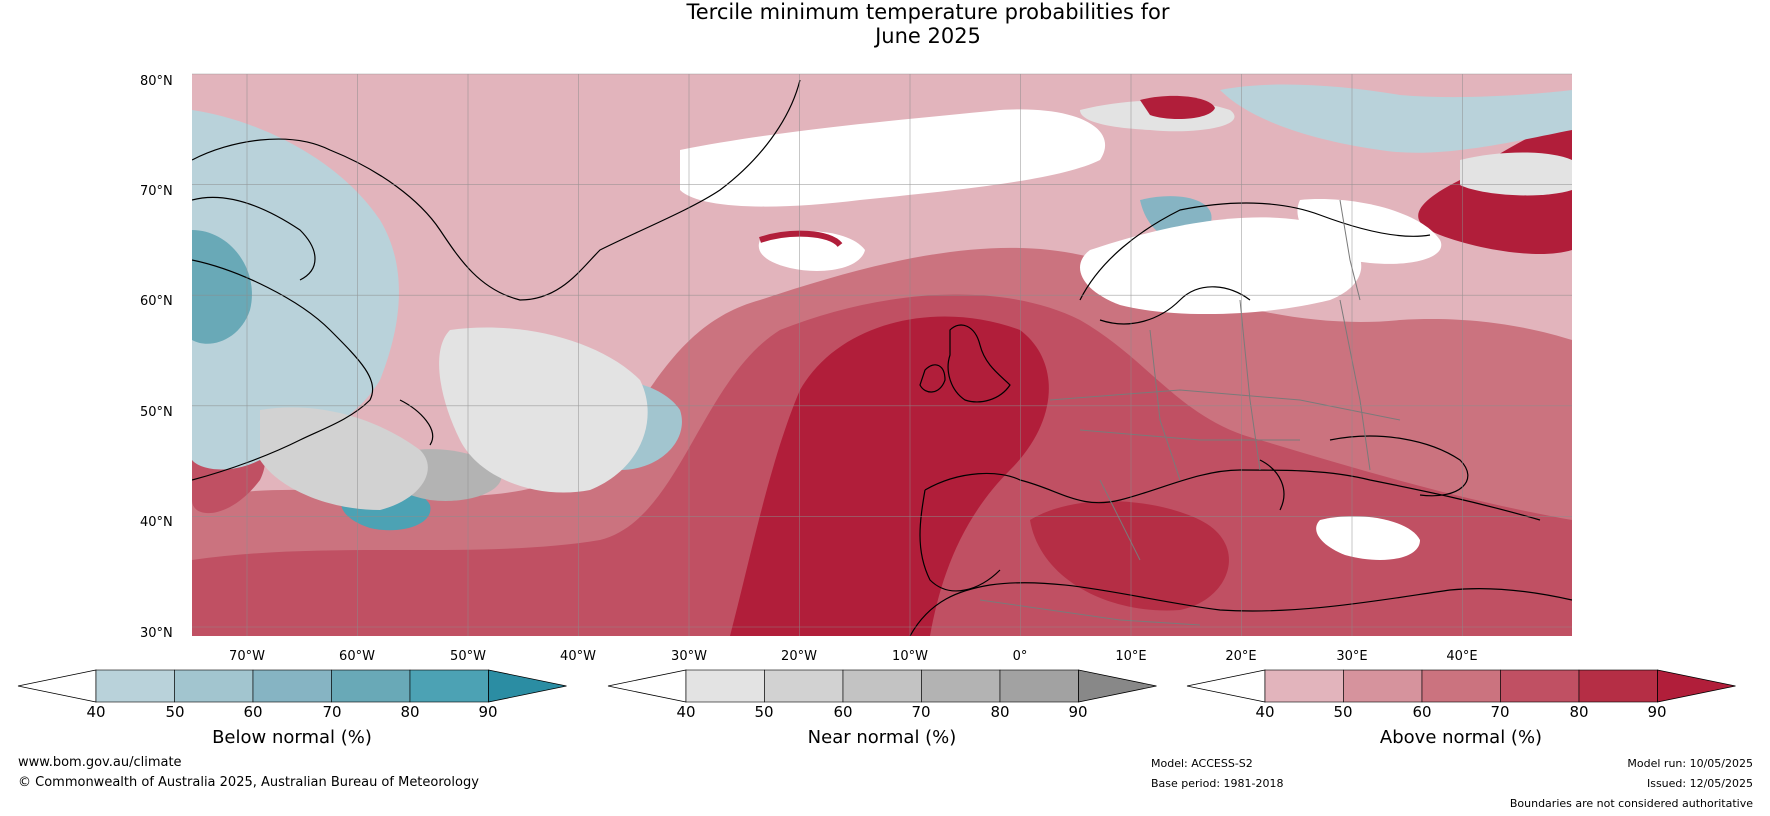  Describe the element at coordinates (1020, 656) in the screenshot. I see `lon-label-0: 0°` at that location.